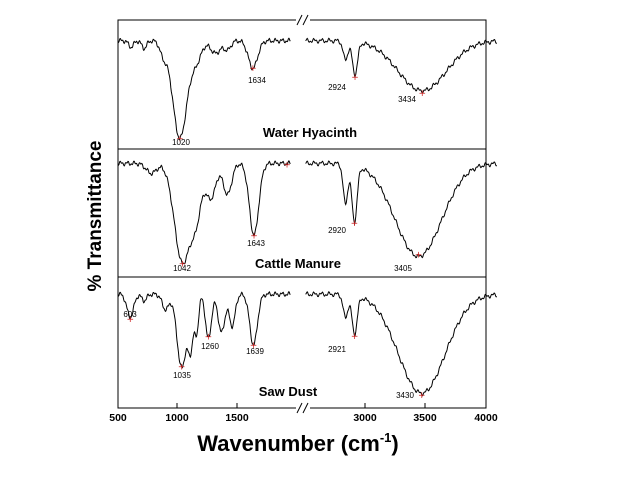  Describe the element at coordinates (210, 346) in the screenshot. I see `peak-label-sd-1260: 1260` at that location.